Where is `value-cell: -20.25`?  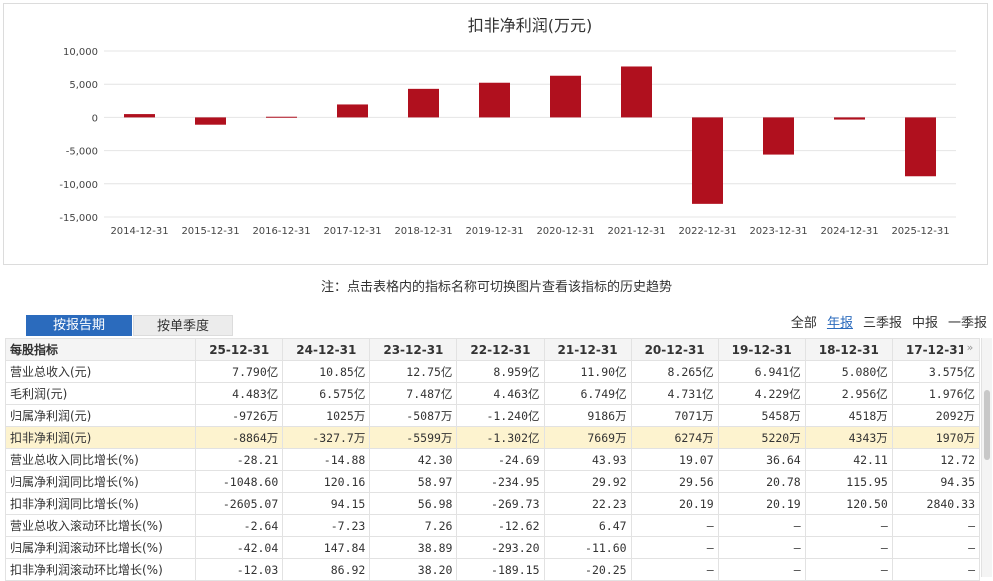 value-cell: -20.25 is located at coordinates (587, 569).